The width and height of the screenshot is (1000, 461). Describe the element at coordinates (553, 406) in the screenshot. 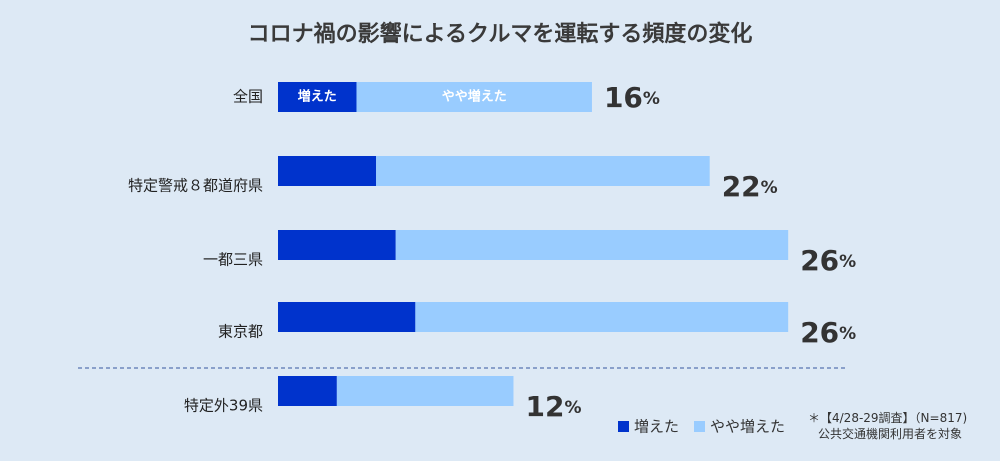

I see `total-label: 12%` at that location.